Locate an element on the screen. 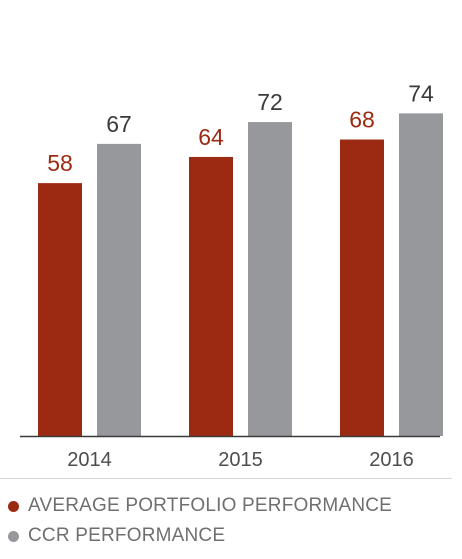 This screenshot has width=462, height=559. x-tick-label-2015: 2015 is located at coordinates (240, 459).